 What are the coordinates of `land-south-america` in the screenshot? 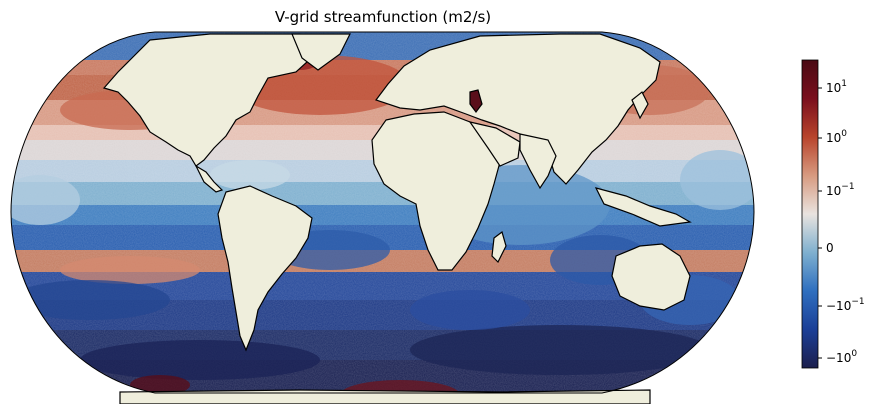 It's located at (265, 268).